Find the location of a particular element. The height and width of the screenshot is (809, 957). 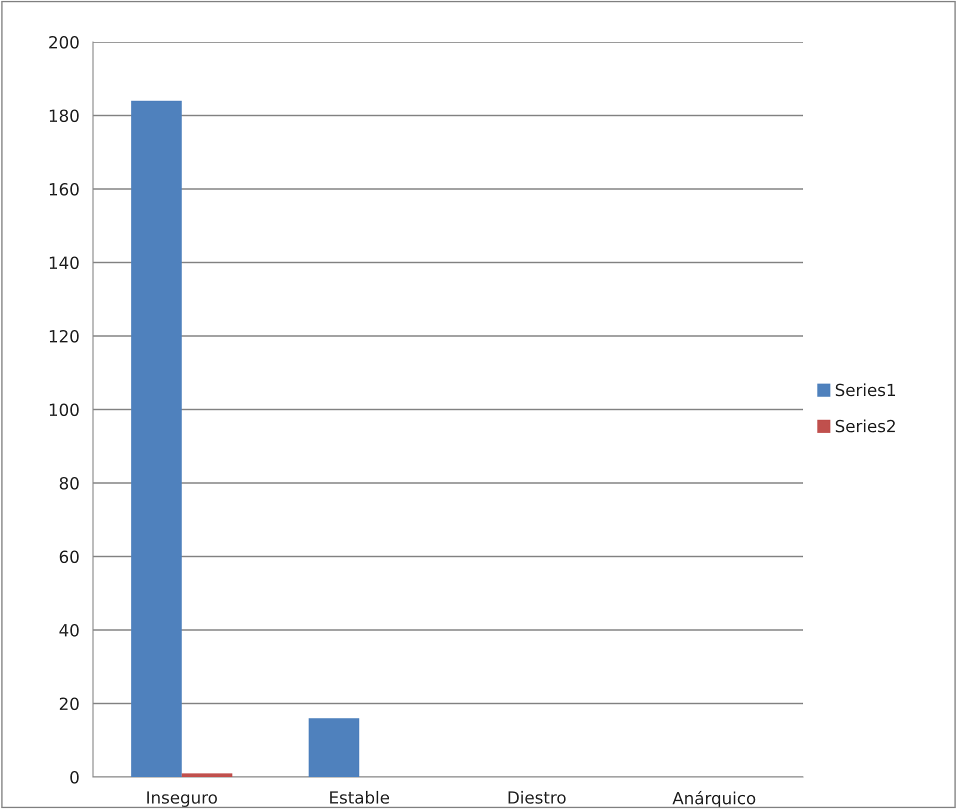

y-tick-label: 180 is located at coordinates (64, 115).